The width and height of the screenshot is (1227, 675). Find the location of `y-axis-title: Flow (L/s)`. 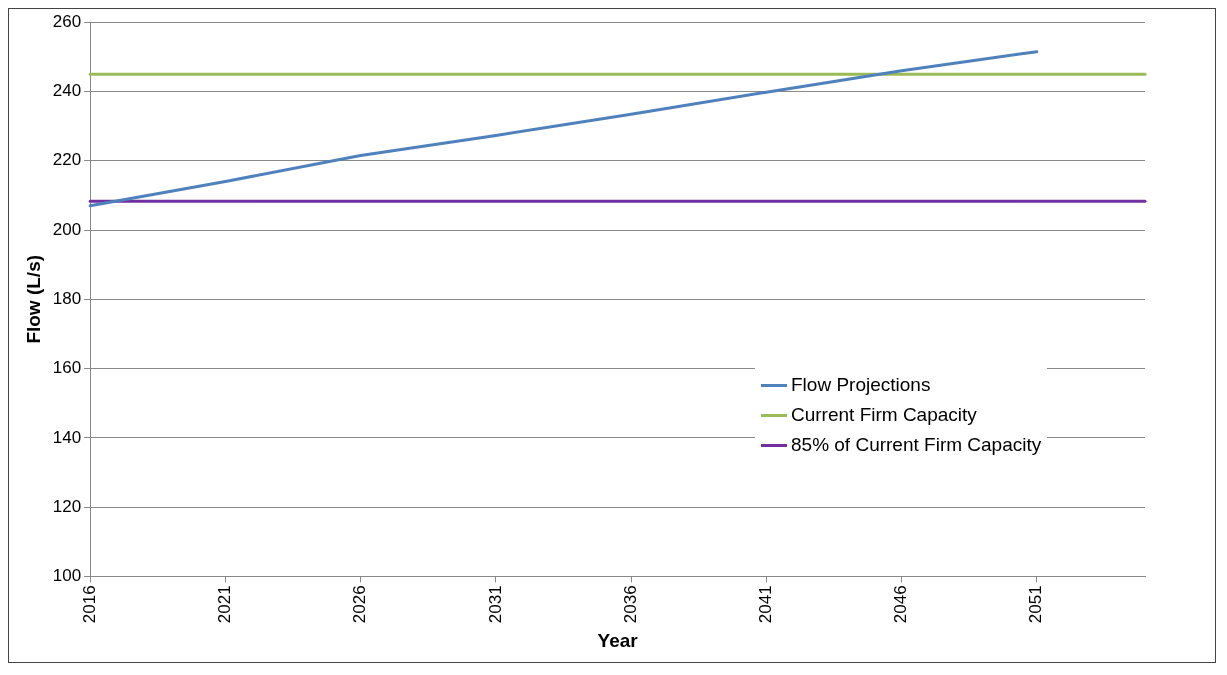

y-axis-title: Flow (L/s) is located at coordinates (33, 299).